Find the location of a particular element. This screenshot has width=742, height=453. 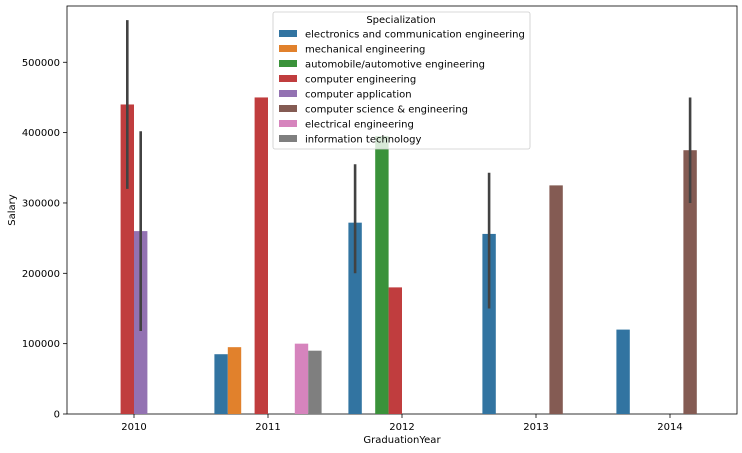

legend-entry: computer application is located at coordinates (358, 95).